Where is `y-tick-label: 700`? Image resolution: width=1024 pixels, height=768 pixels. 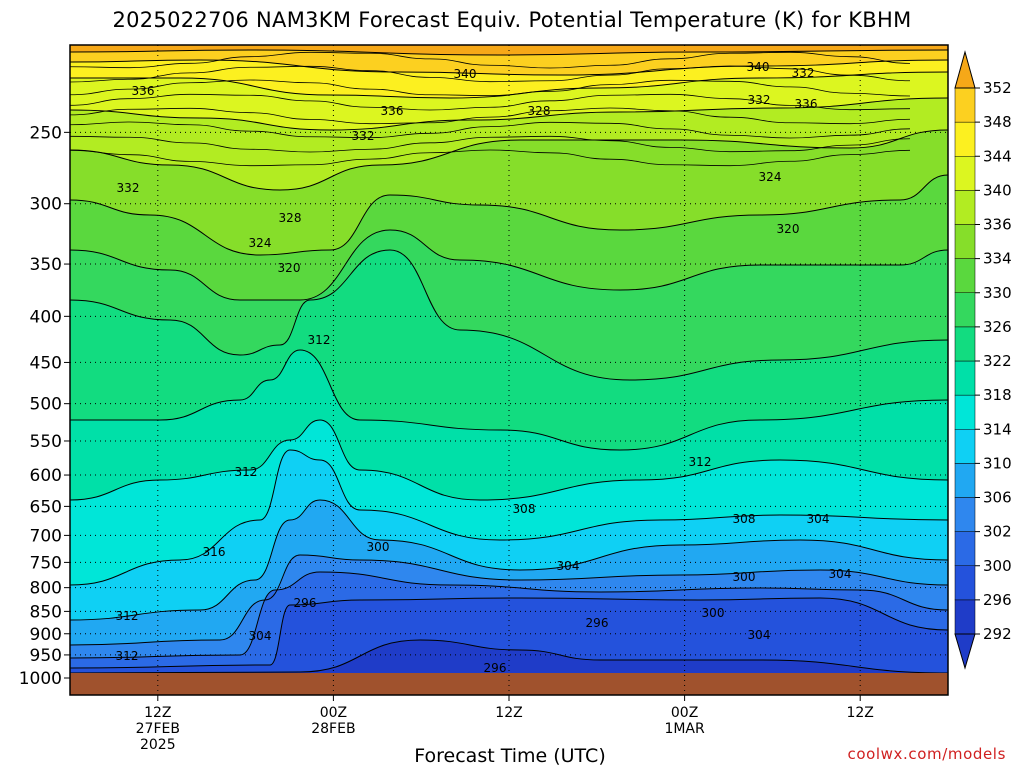
y-tick-label: 700 is located at coordinates (46, 536).